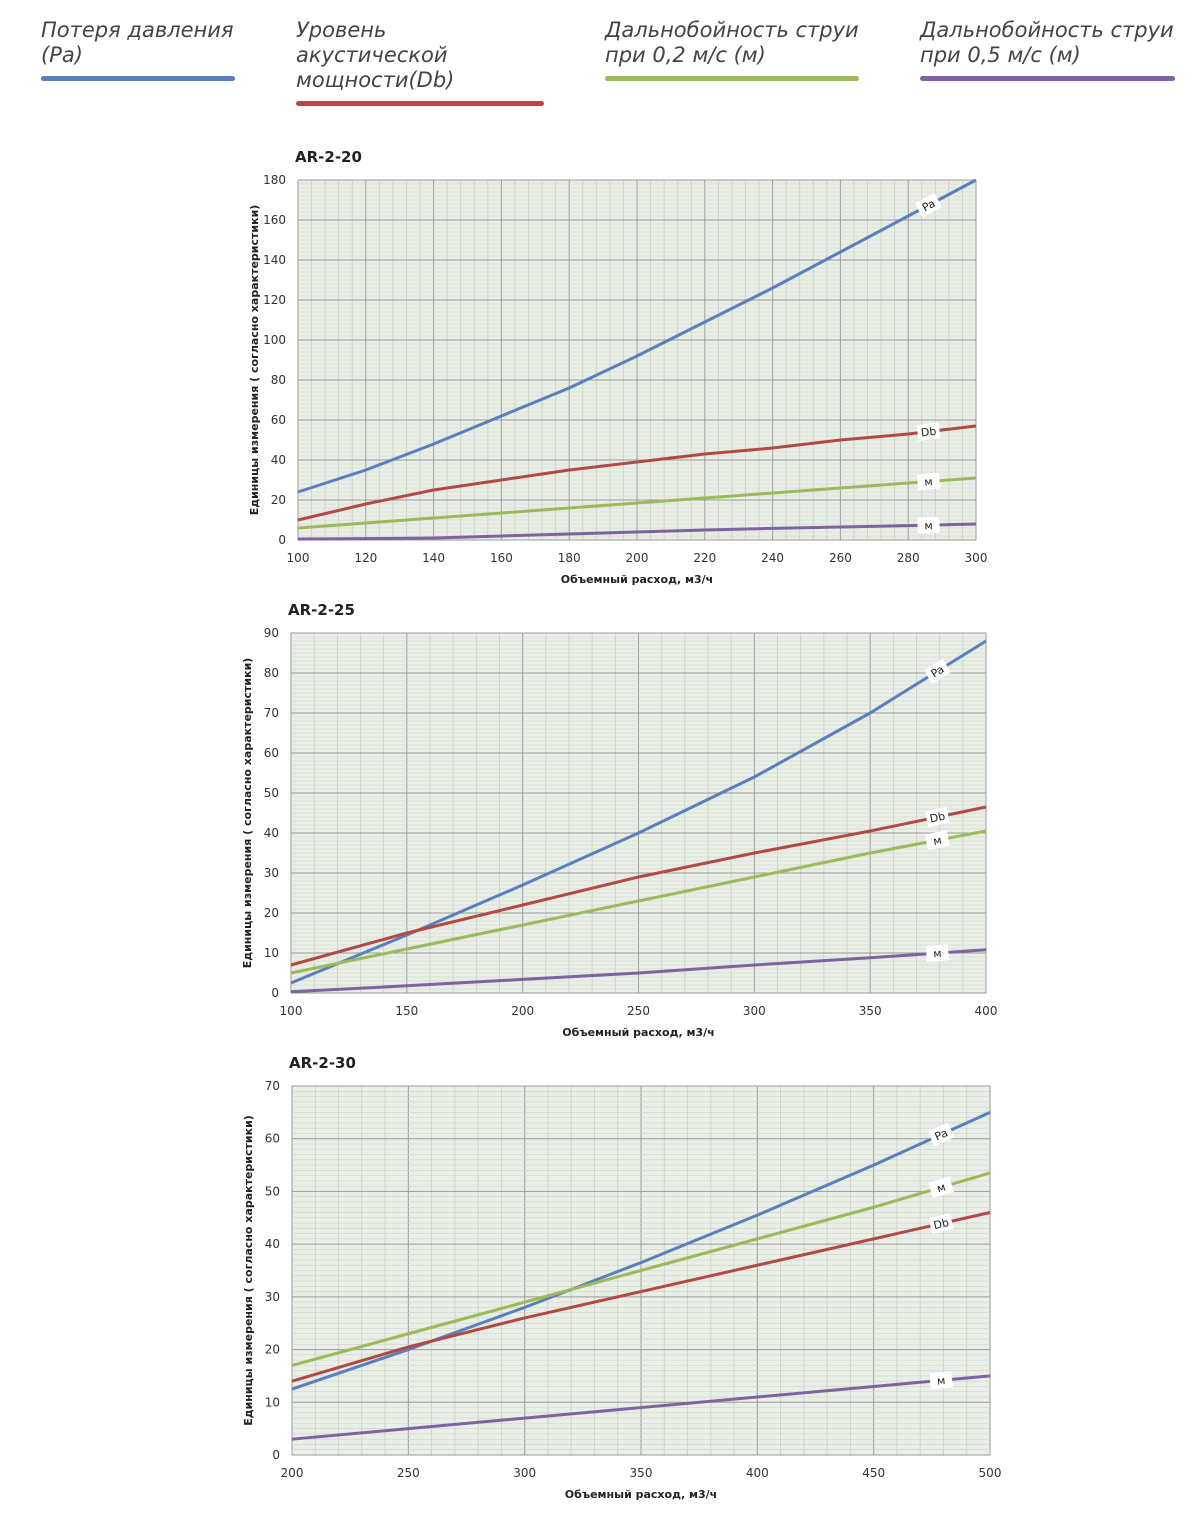  What do you see at coordinates (322, 1063) in the screenshot?
I see `chart-title: AR-2-30` at bounding box center [322, 1063].